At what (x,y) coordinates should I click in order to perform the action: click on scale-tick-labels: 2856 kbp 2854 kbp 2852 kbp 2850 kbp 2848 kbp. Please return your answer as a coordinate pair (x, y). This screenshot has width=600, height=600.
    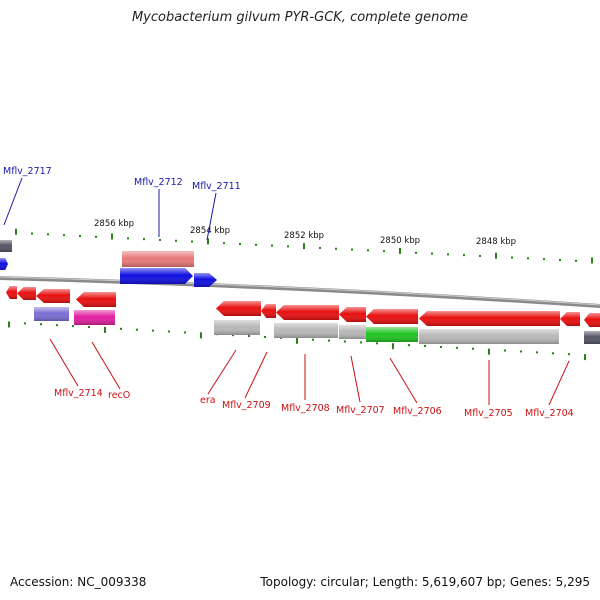
    Looking at the image, I should click on (305, 233).